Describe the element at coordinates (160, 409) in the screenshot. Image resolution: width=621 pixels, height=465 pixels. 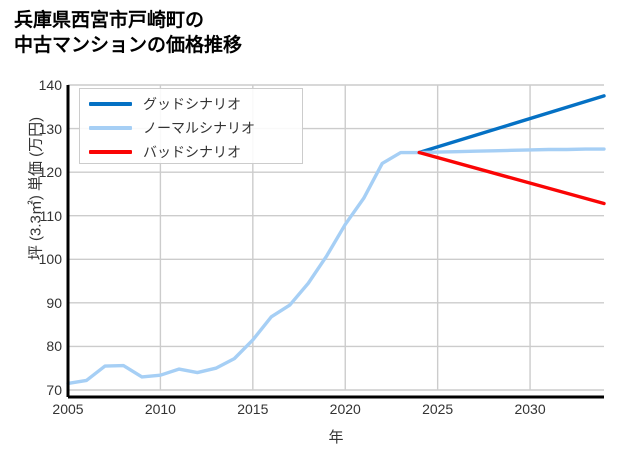
I see `x-tick-label: 2010` at that location.